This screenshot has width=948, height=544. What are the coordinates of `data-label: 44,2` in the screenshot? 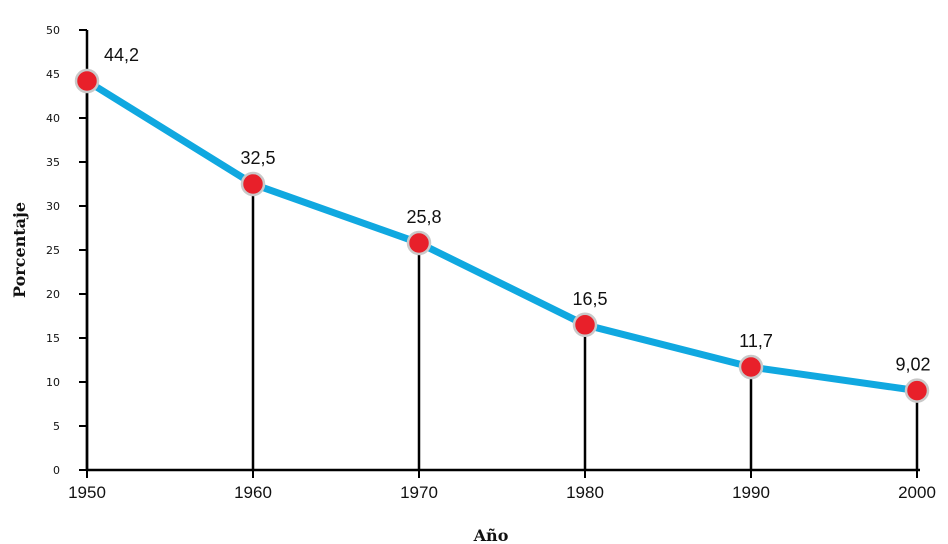 It's located at (121, 55).